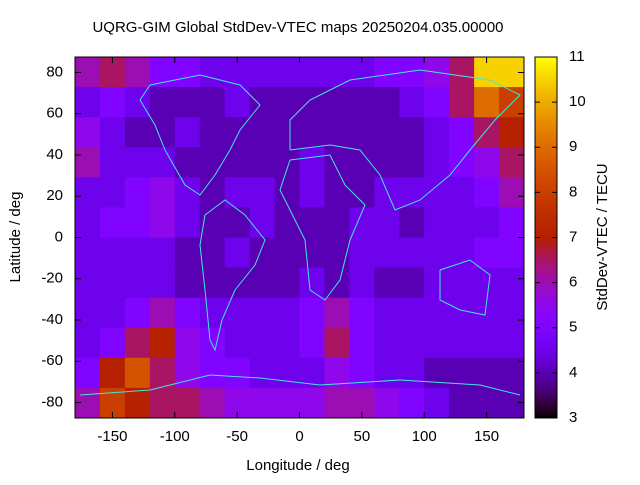 This screenshot has height=485, width=640. I want to click on colorbar-tick-label: 6, so click(573, 282).